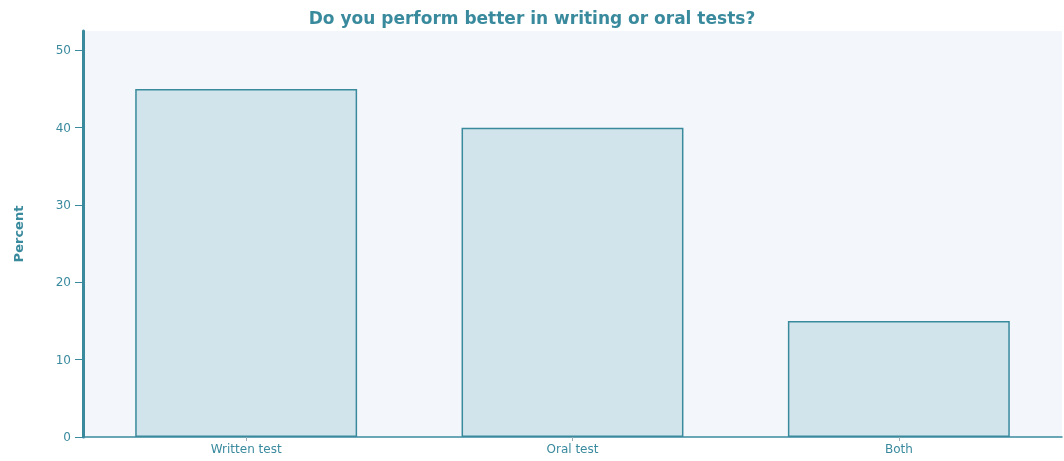 The width and height of the screenshot is (1064, 461). Describe the element at coordinates (532, 17) in the screenshot. I see `chart-title: Do you perform better in writing or oral tests?` at that location.